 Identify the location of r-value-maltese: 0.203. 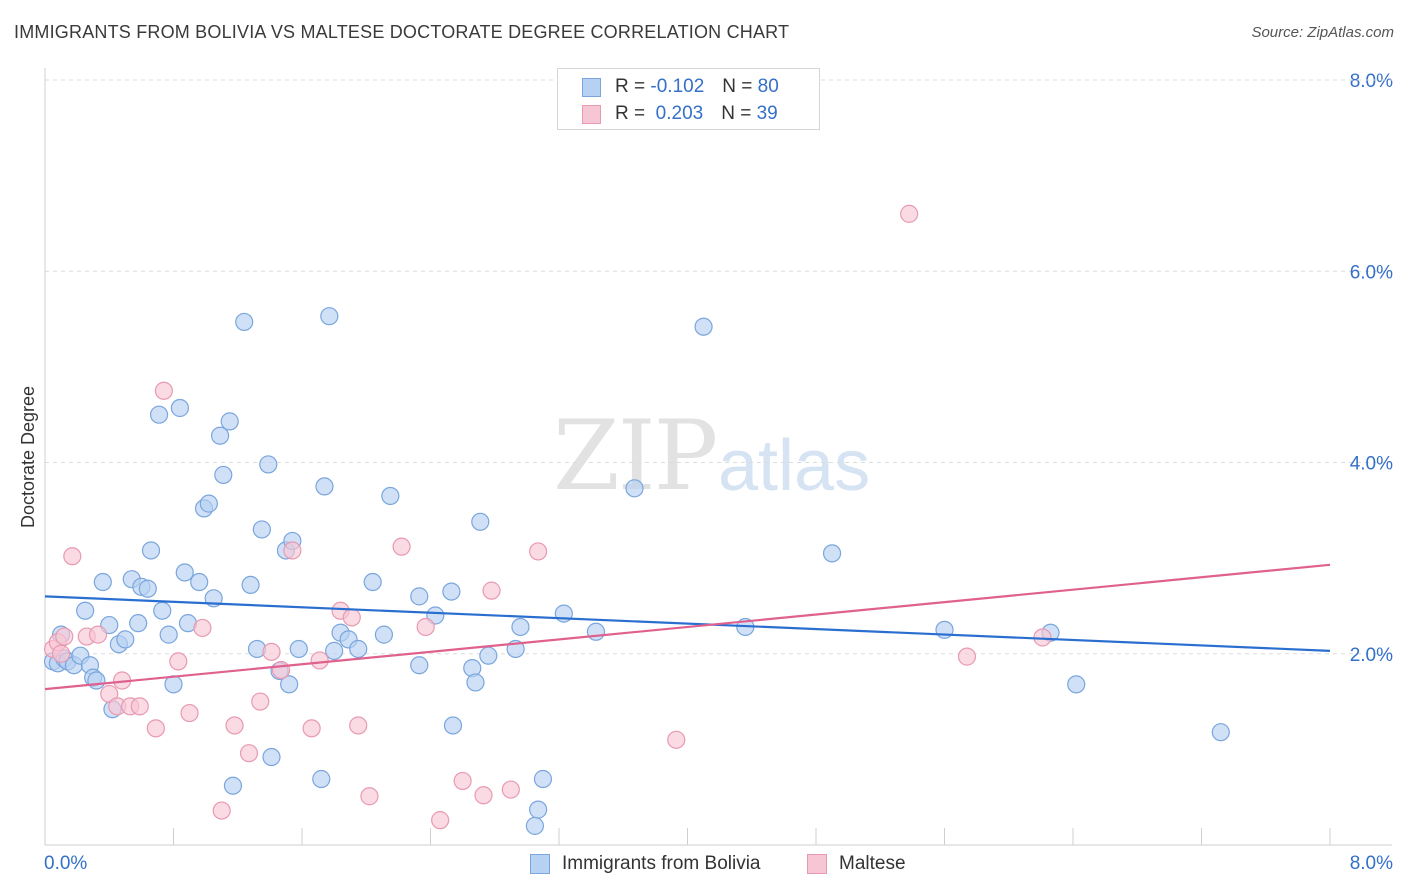
(679, 113).